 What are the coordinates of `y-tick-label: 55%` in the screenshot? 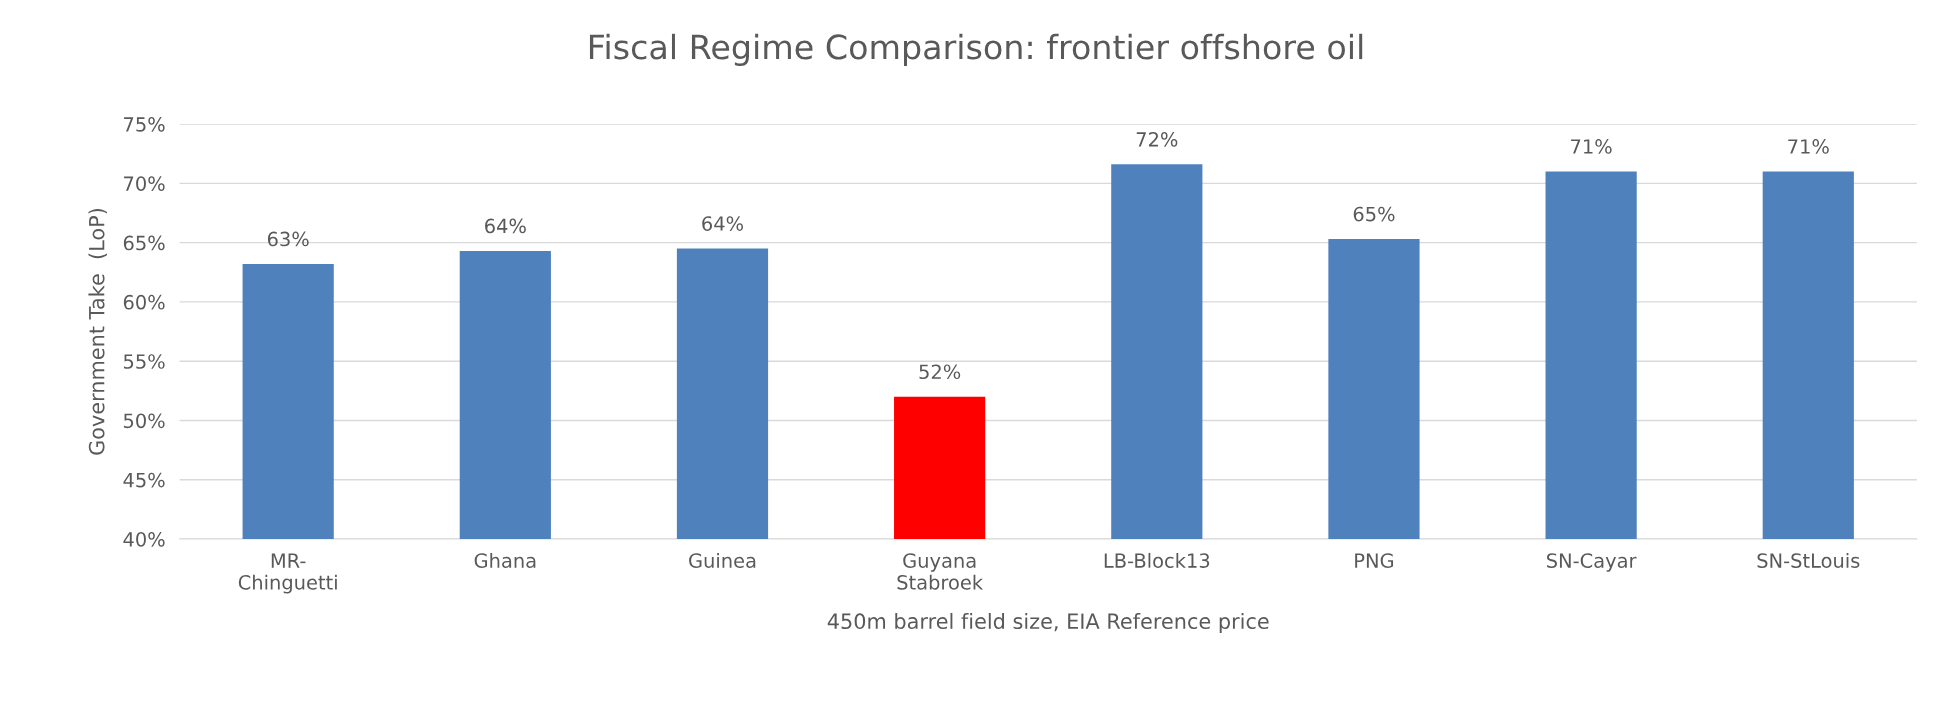 It's located at (144, 361).